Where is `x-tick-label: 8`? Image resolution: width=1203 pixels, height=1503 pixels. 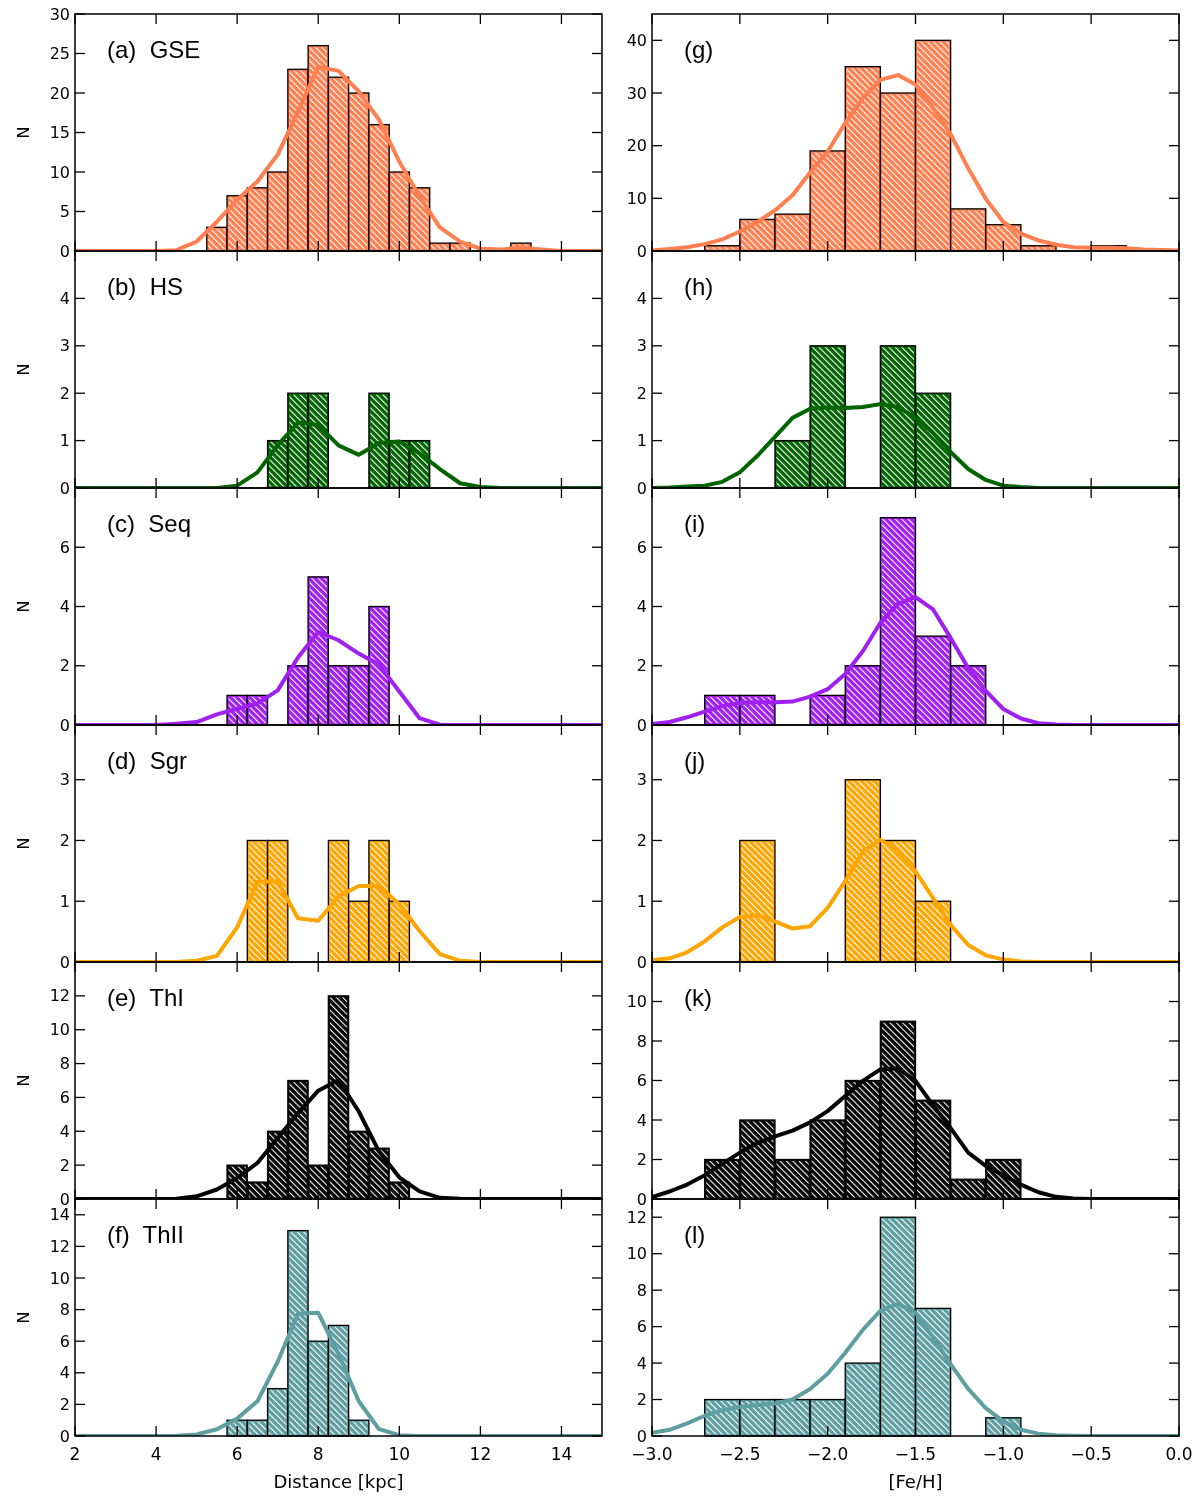 x-tick-label: 8 is located at coordinates (318, 1454).